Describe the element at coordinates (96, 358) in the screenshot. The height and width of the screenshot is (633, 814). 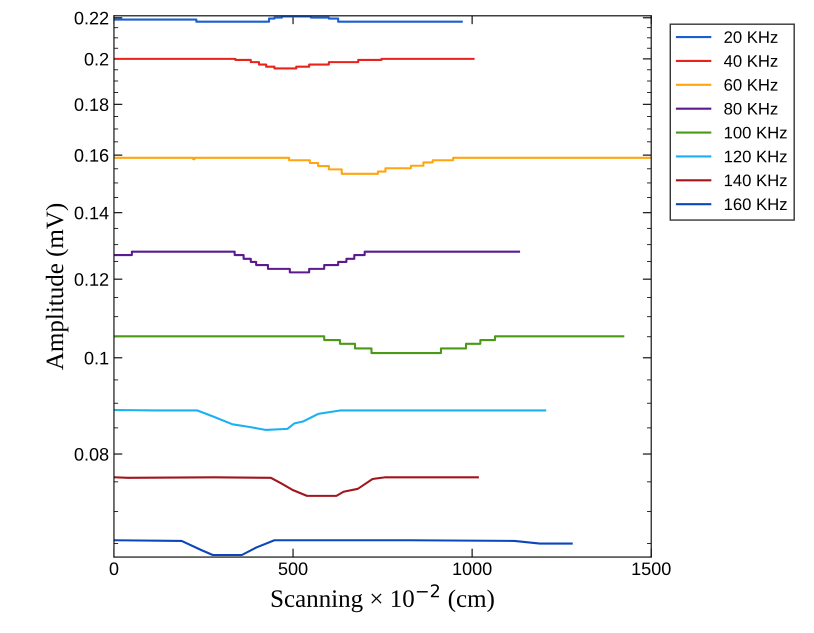
I see `y-tick-label: 0.1` at that location.